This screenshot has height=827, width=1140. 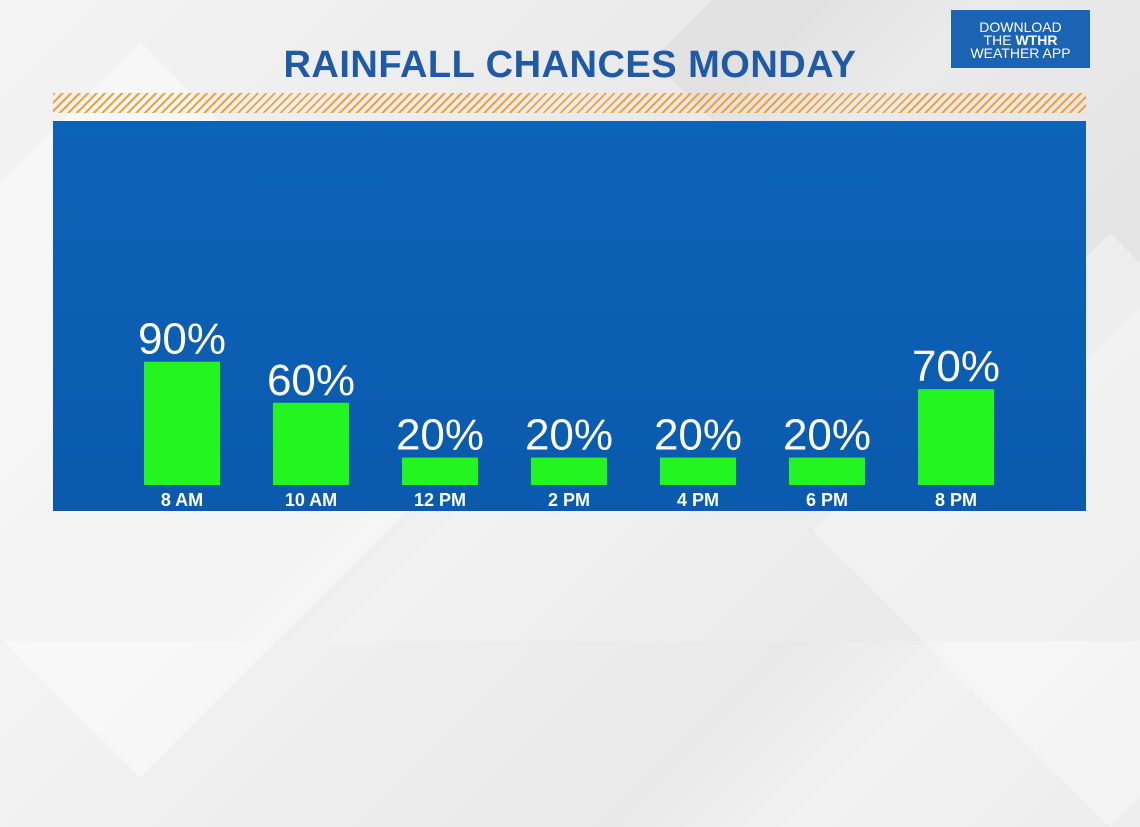 I want to click on download-app-badge: DOWNLOAD THE WTHR WEATHER APP, so click(x=1020, y=39).